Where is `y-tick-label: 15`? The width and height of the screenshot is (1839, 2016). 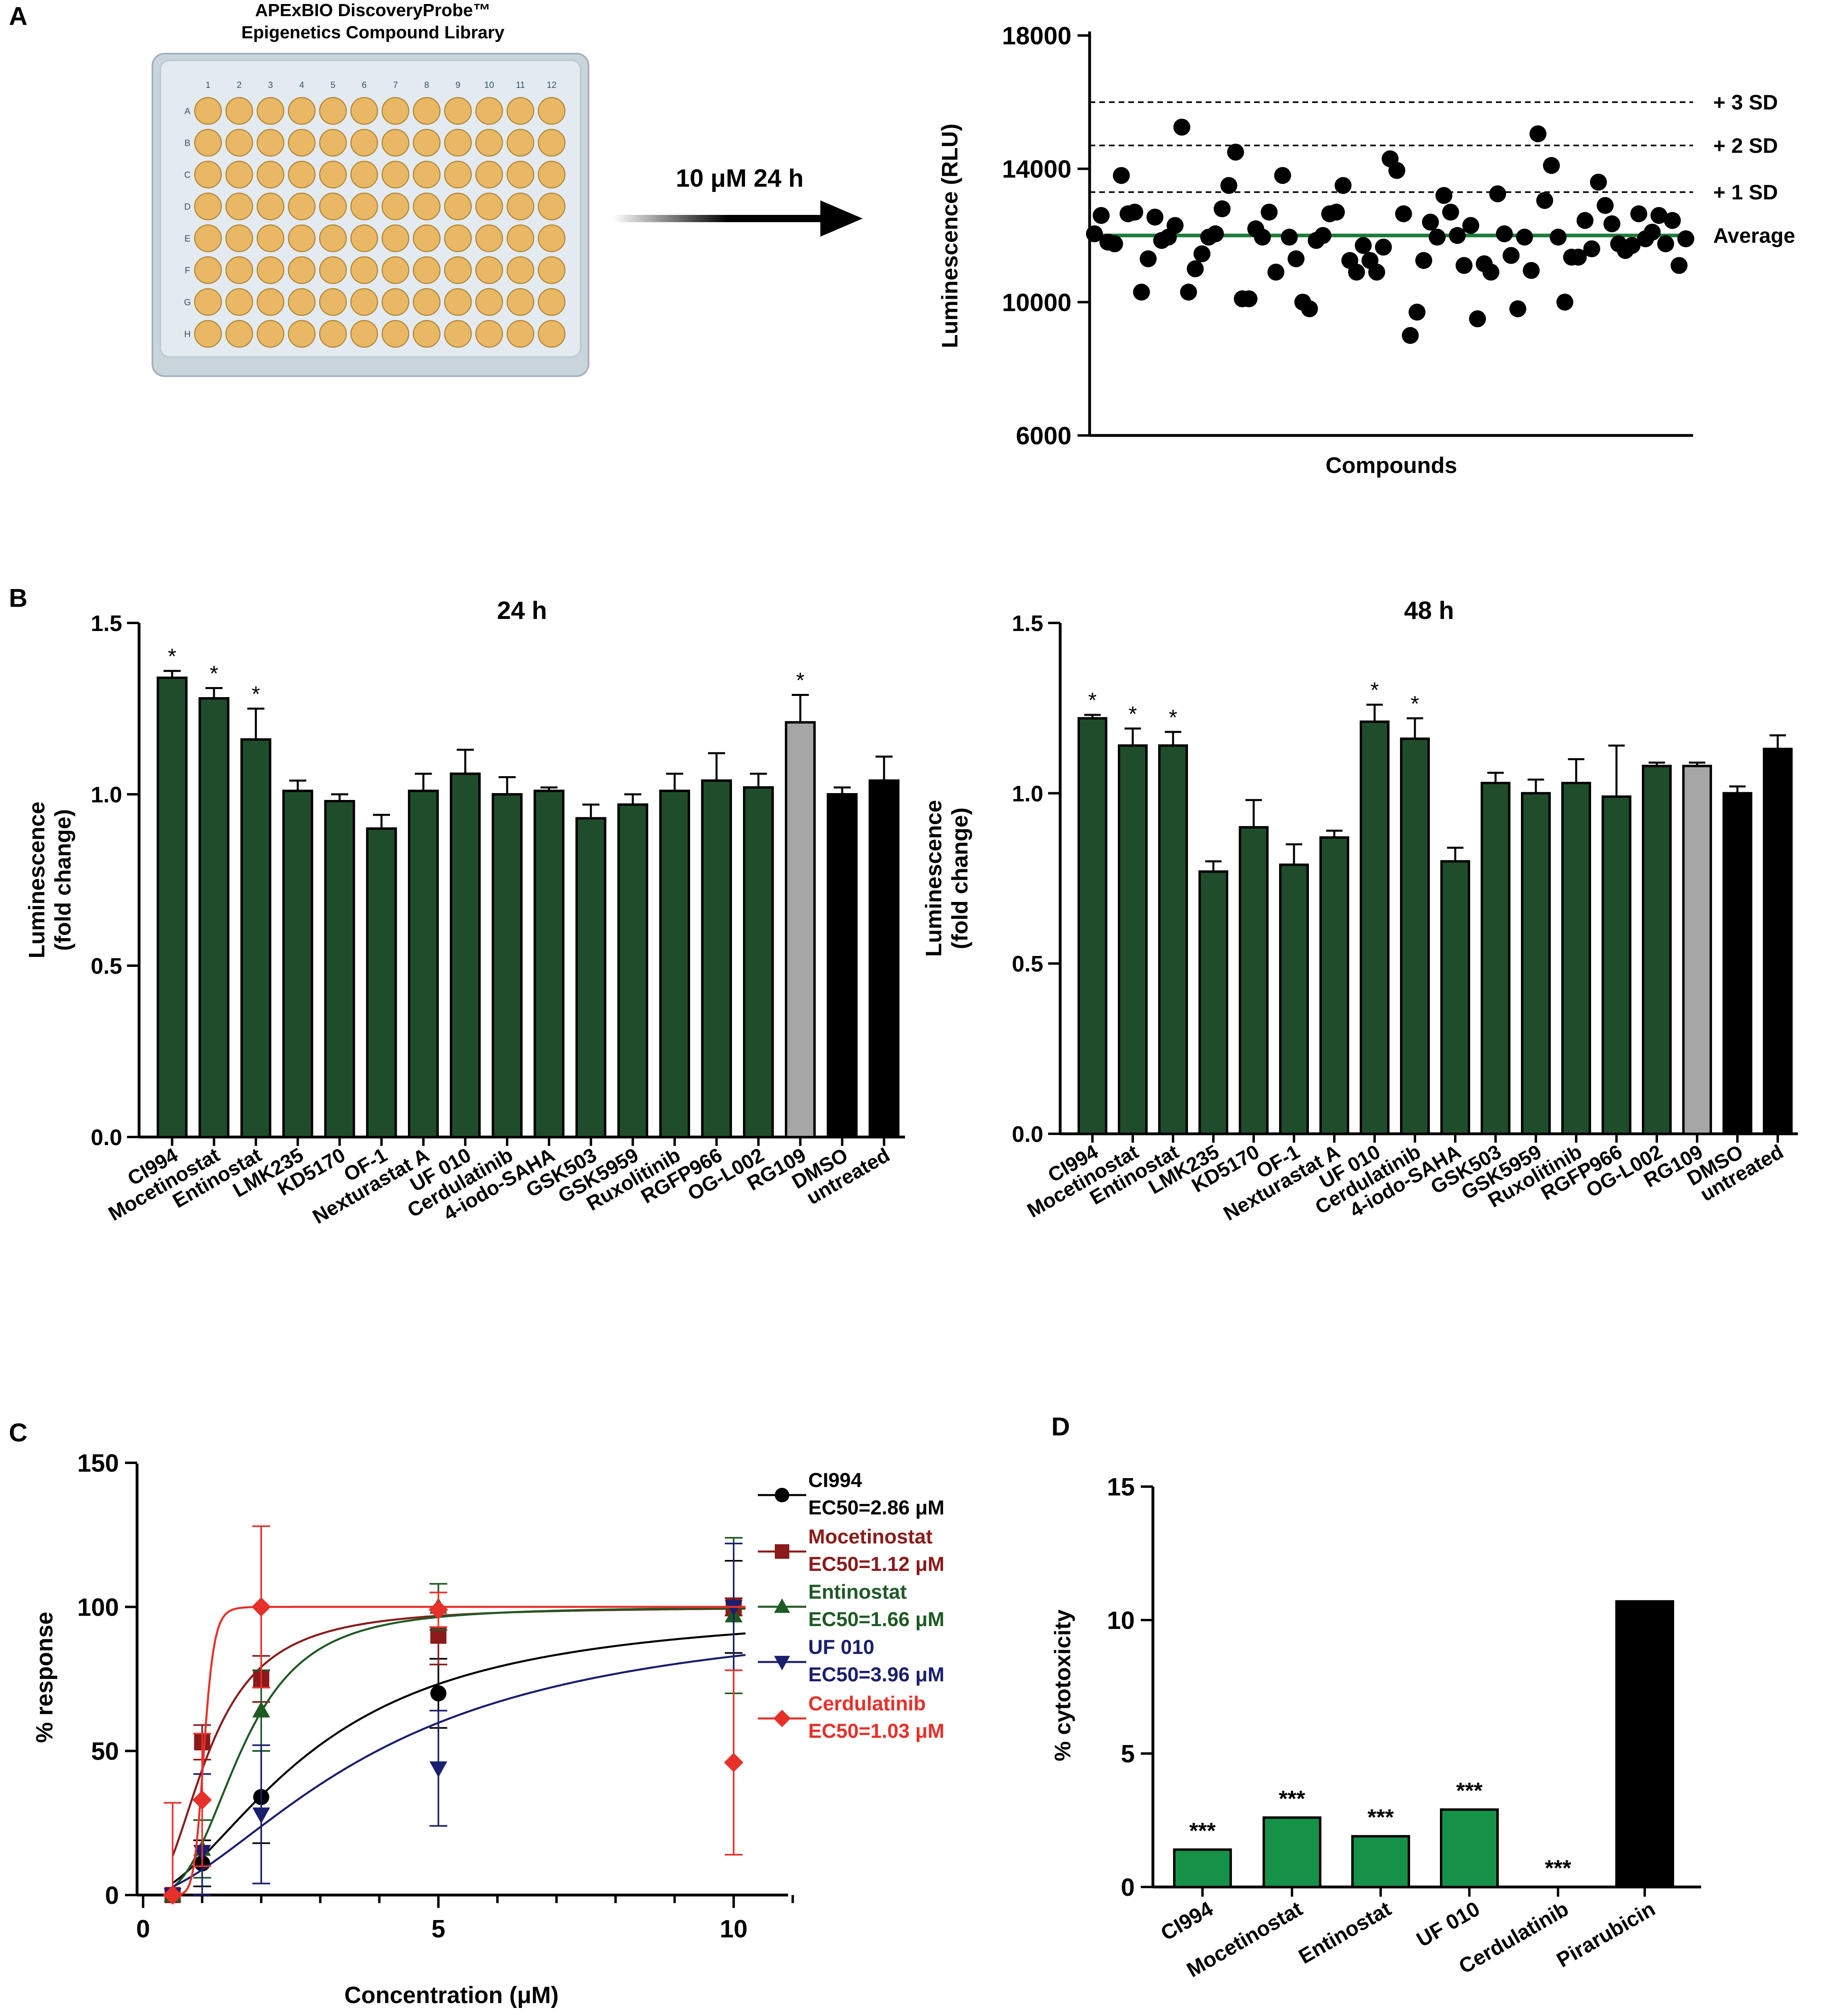 y-tick-label: 15 is located at coordinates (1121, 1487).